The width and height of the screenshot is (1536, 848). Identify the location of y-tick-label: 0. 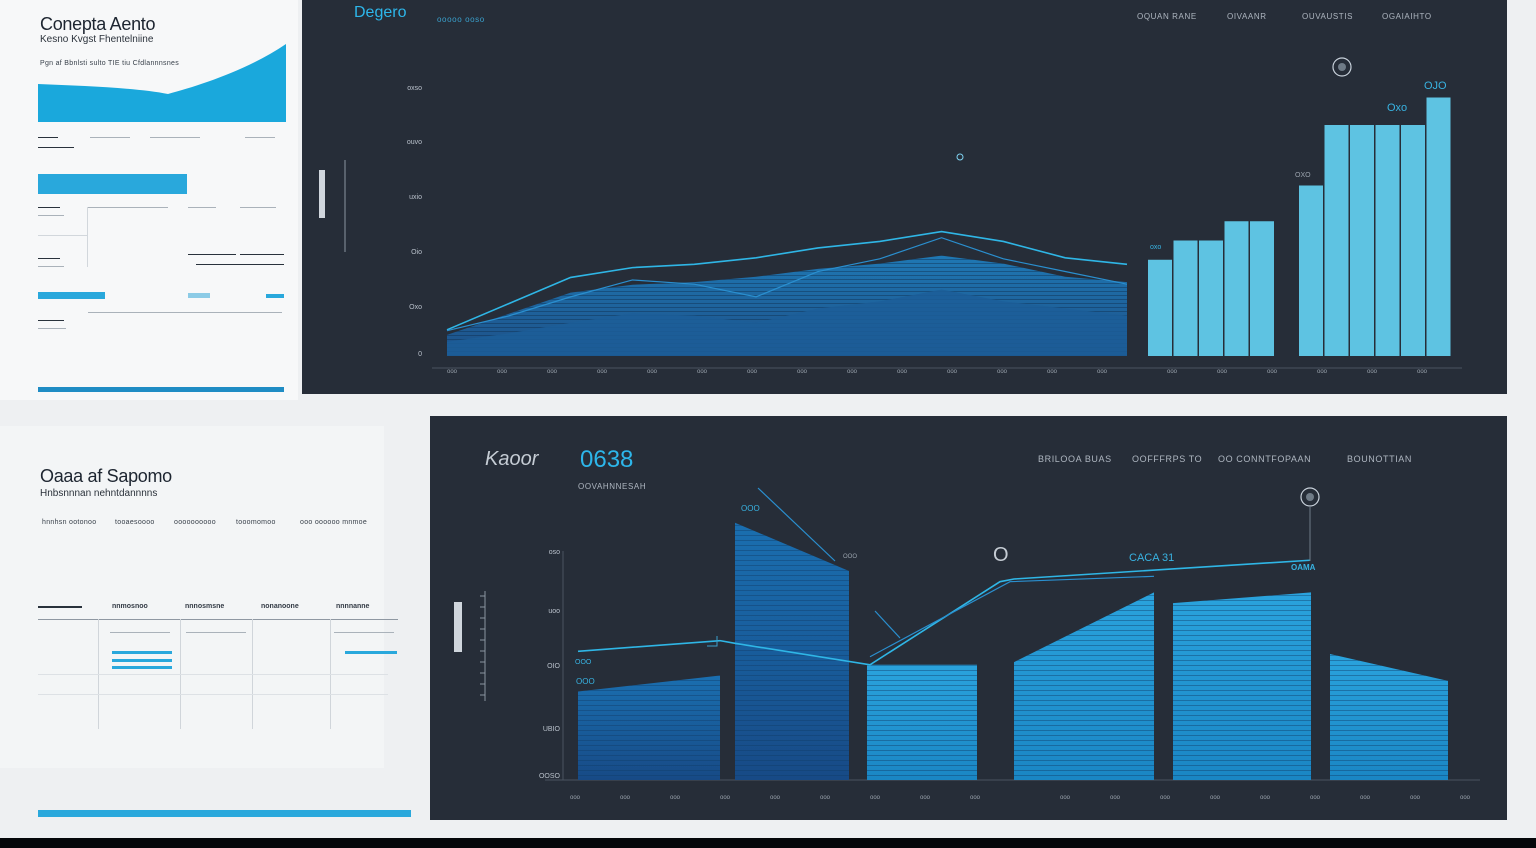
(420, 354).